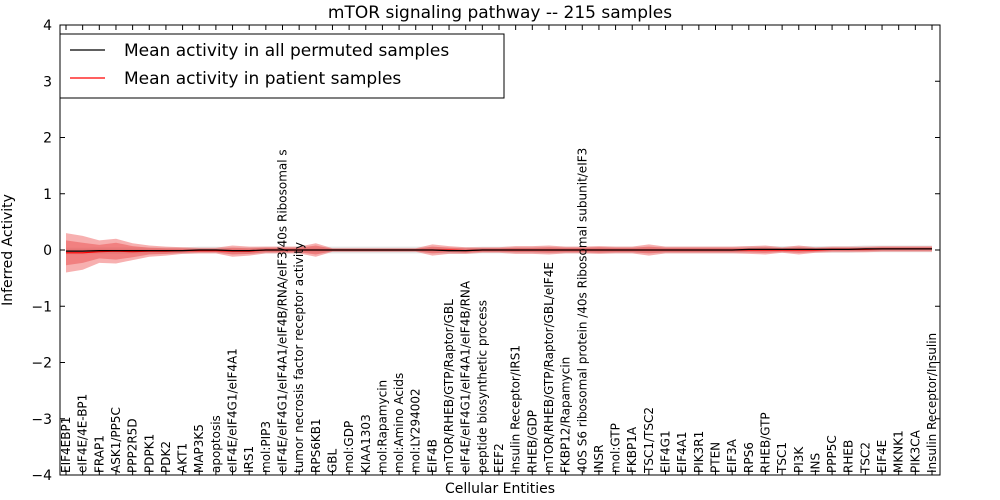 This screenshot has height=500, width=1000. What do you see at coordinates (882, 456) in the screenshot?
I see `category-label: EIF4E` at bounding box center [882, 456].